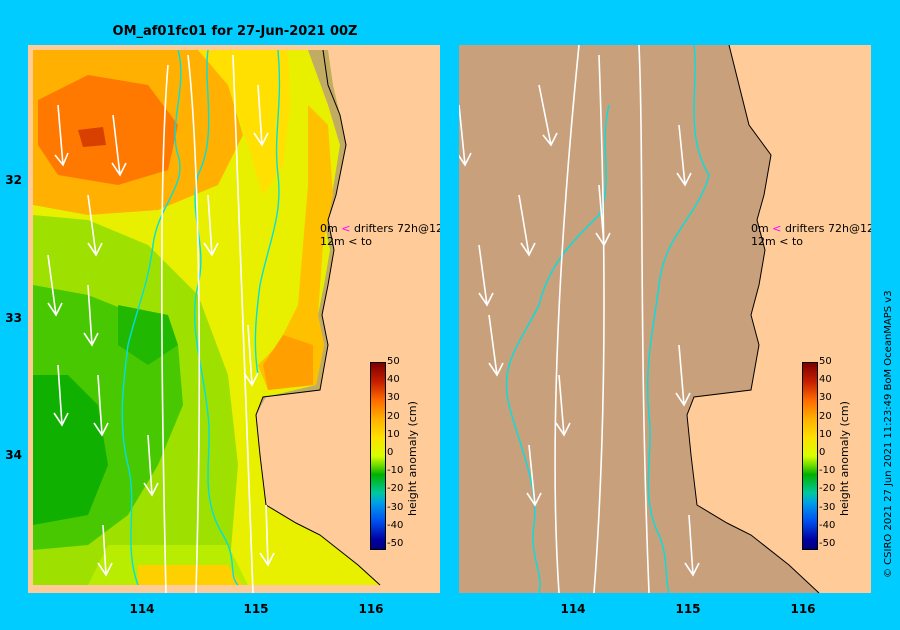  What do you see at coordinates (288, 362) in the screenshot?
I see `anomaly-orange-coastal-strong` at bounding box center [288, 362].